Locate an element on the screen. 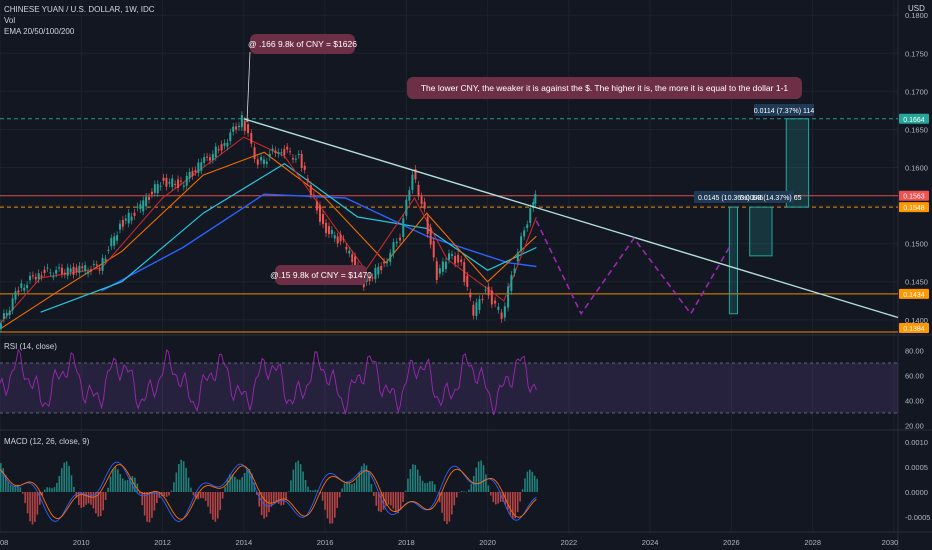 The height and width of the screenshot is (550, 932). x-tick-label: 2030 is located at coordinates (890, 542).